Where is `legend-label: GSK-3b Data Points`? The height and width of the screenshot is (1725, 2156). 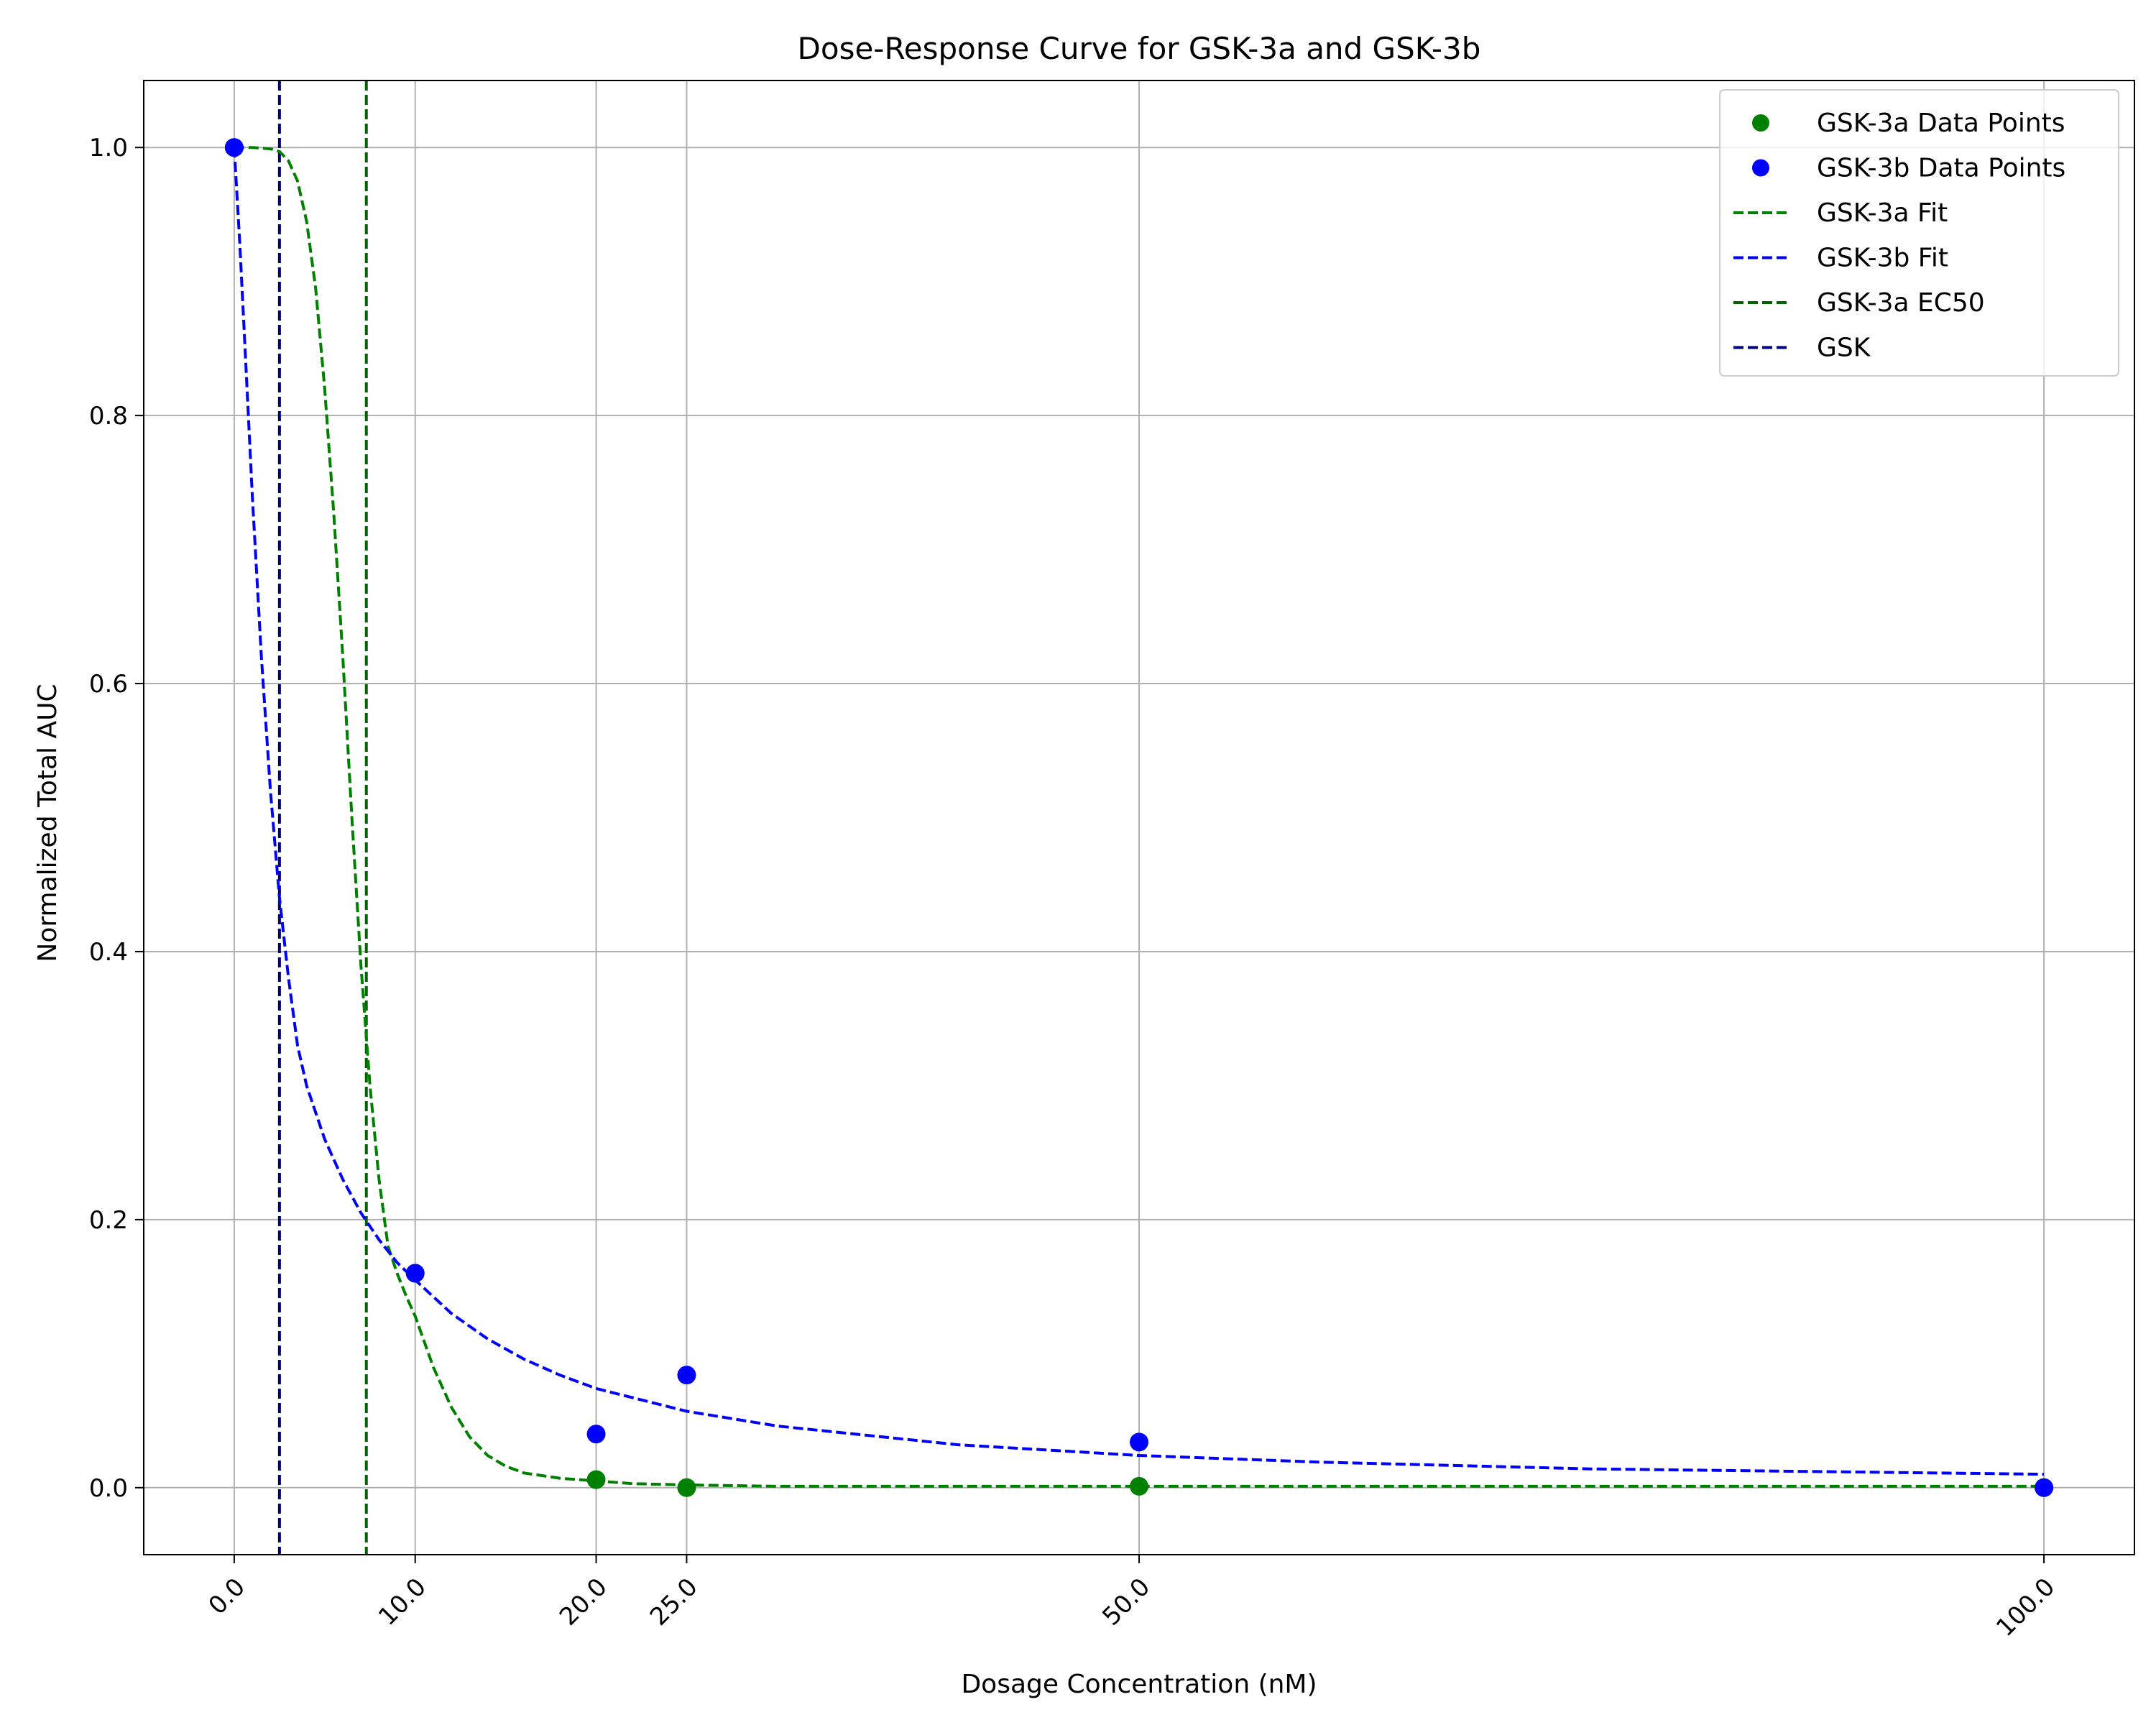 legend-label: GSK-3b Data Points is located at coordinates (1941, 168).